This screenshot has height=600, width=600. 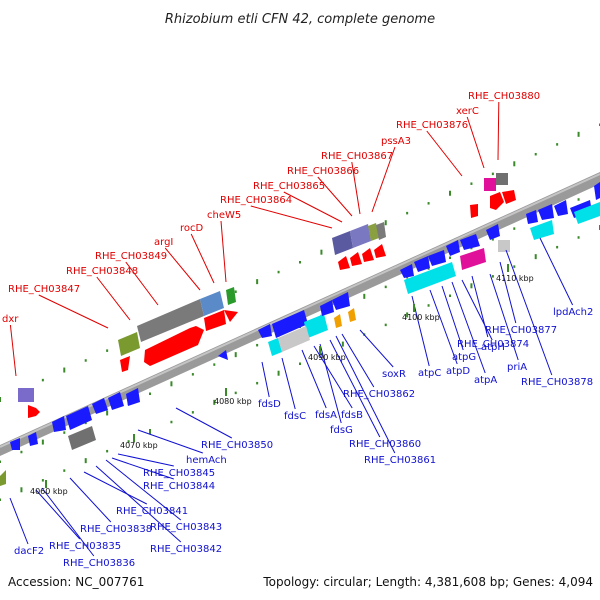 I want to click on gene-label: lpdAch2, so click(x=573, y=312).